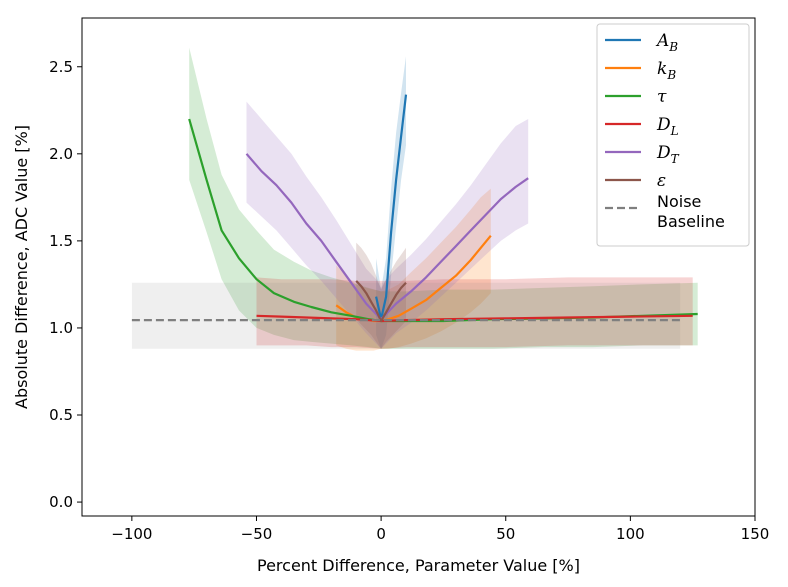 This screenshot has width=788, height=587. What do you see at coordinates (391, 202) in the screenshot?
I see `band-a-b` at bounding box center [391, 202].